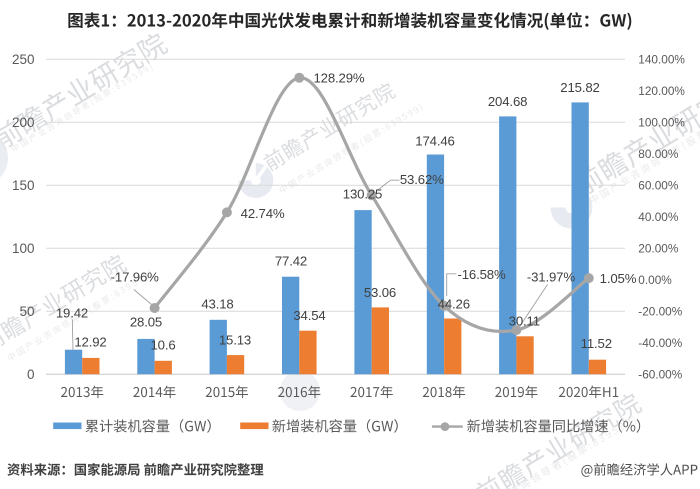 The width and height of the screenshot is (700, 489). What do you see at coordinates (26, 311) in the screenshot?
I see `svg-text: 50` at bounding box center [26, 311].